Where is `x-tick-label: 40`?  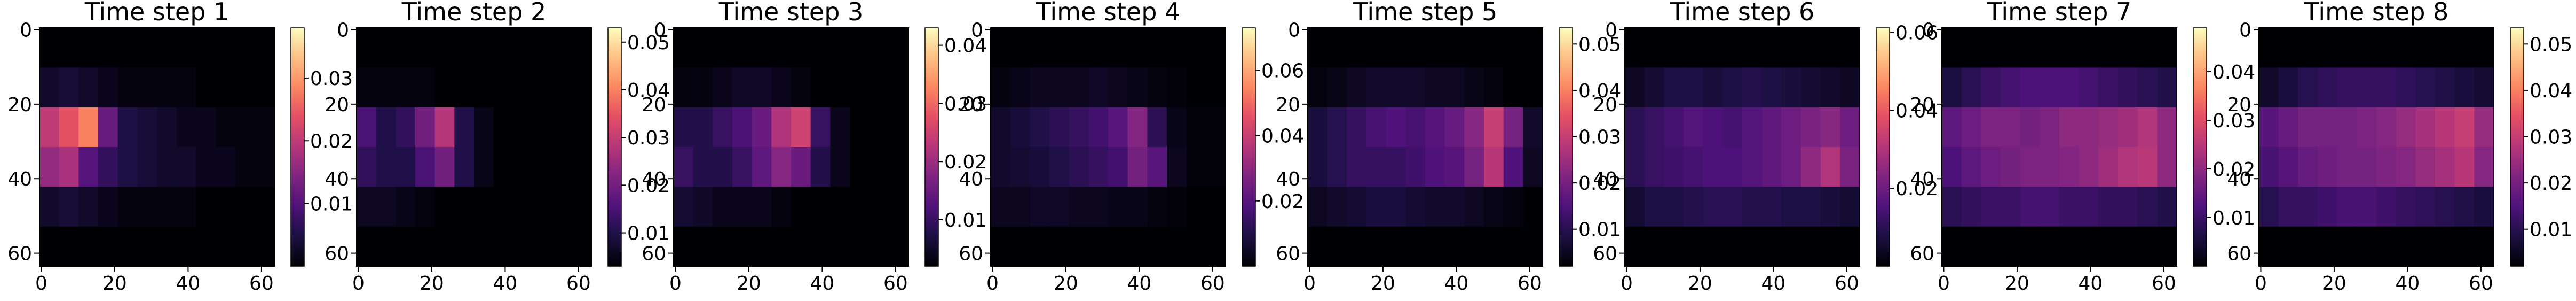
x-tick-label: 40 is located at coordinates (505, 284).